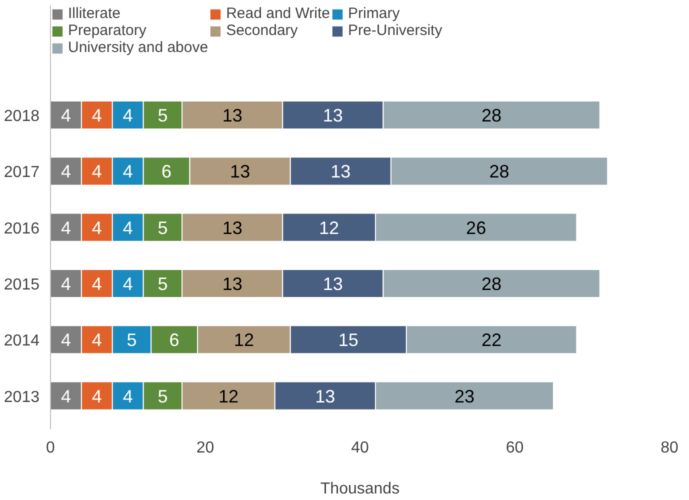 The image size is (689, 500). What do you see at coordinates (205, 448) in the screenshot?
I see `x-tick-label: 20` at bounding box center [205, 448].